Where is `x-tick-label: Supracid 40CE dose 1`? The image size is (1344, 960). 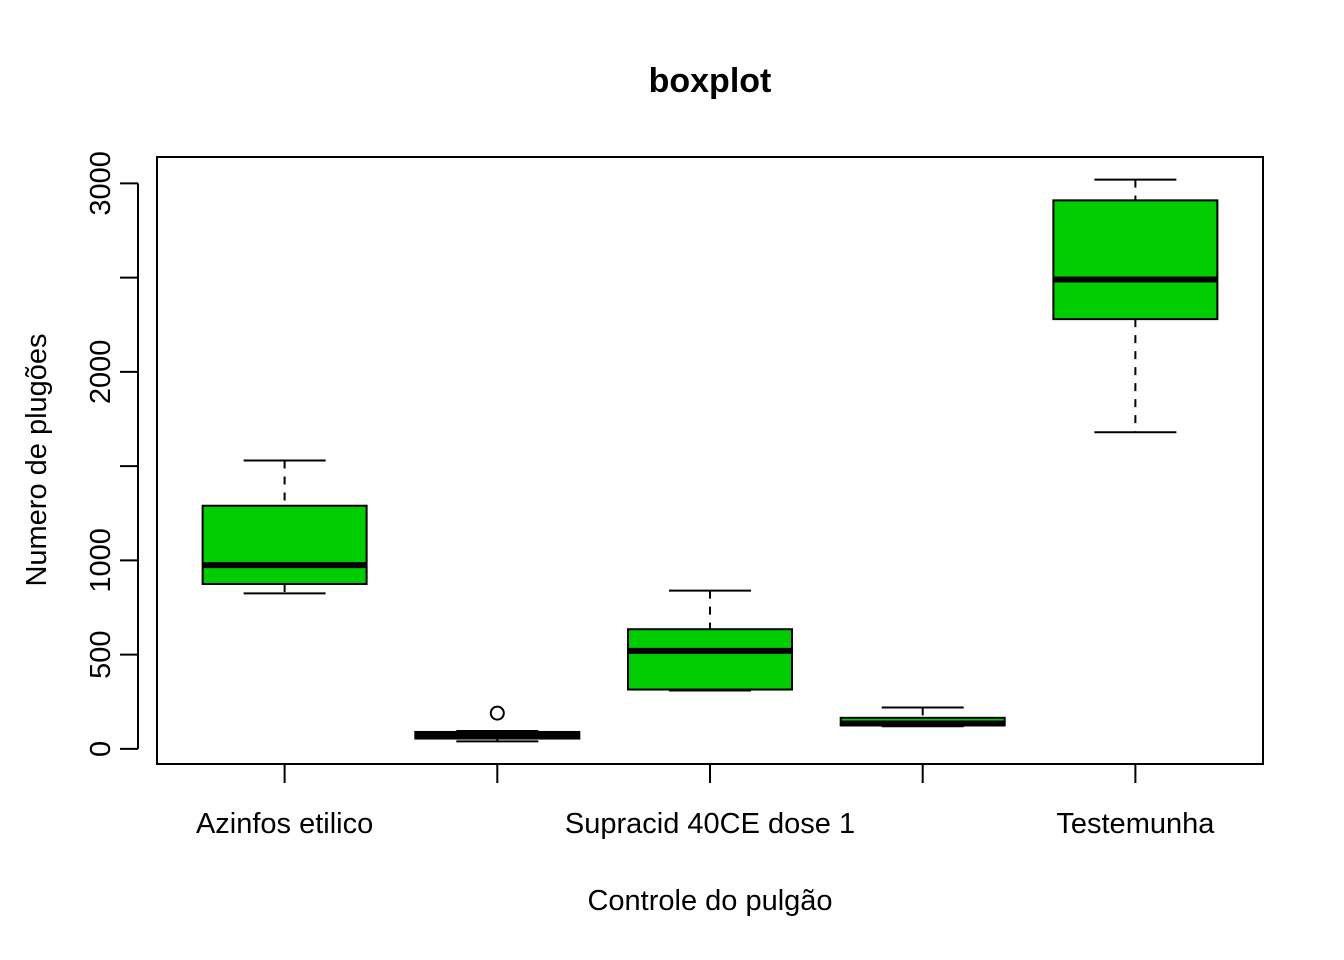 x-tick-label: Supracid 40CE dose 1 is located at coordinates (710, 824).